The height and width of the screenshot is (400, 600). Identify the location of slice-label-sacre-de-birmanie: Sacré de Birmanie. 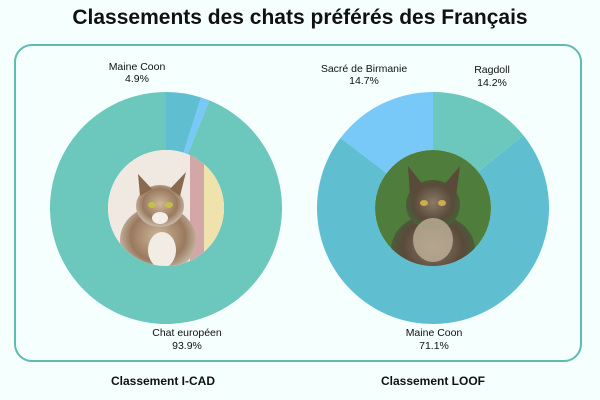
(364, 69).